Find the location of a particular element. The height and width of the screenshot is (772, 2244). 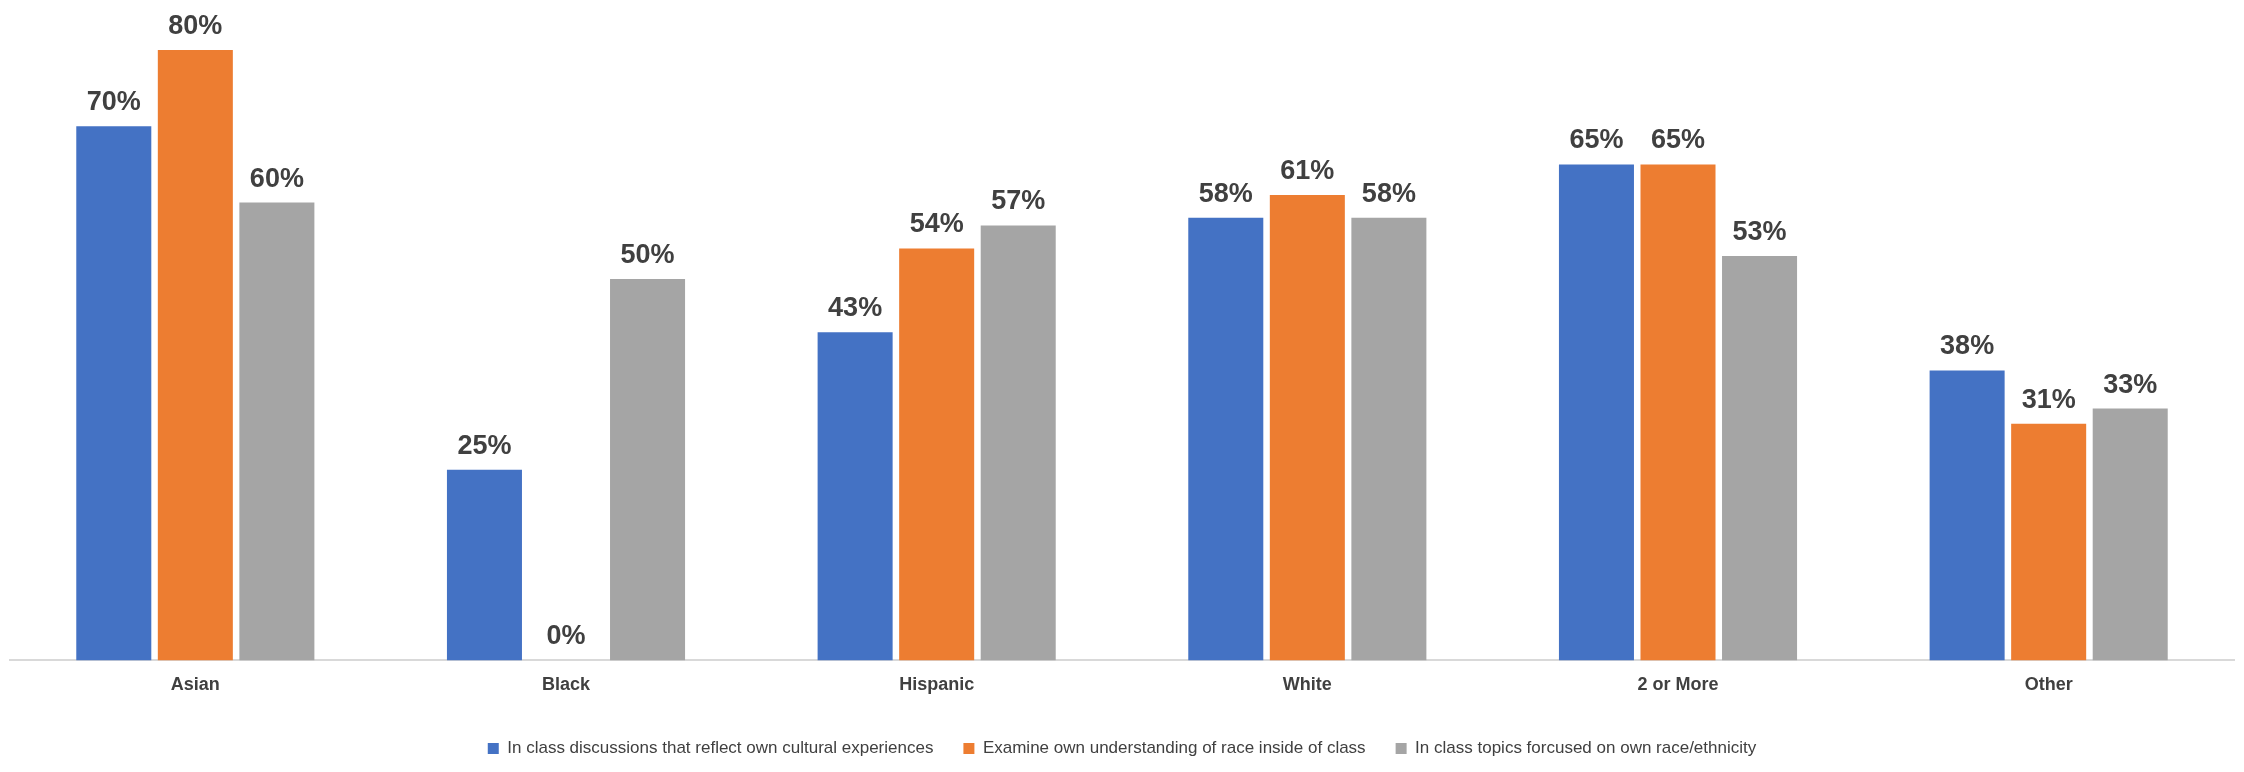

data-label: 54% is located at coordinates (936, 223).